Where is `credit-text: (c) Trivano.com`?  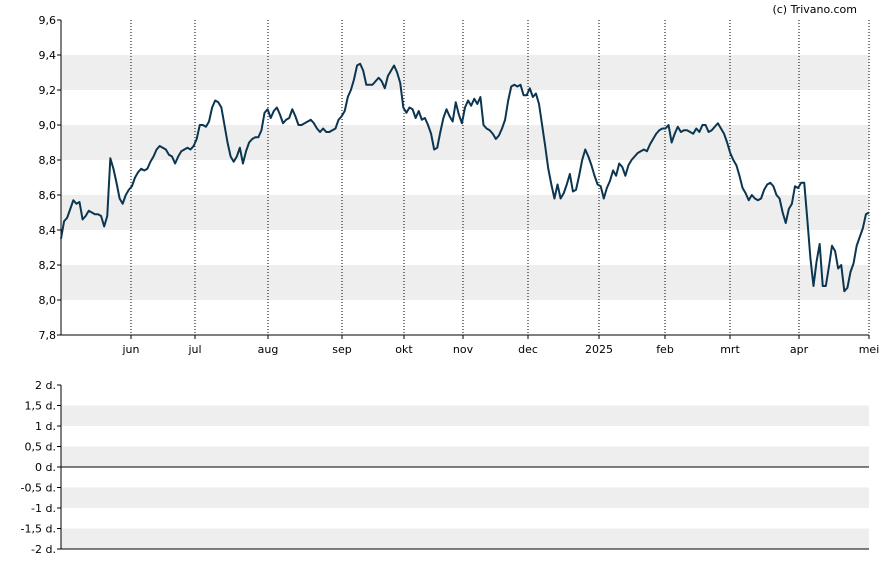 credit-text: (c) Trivano.com is located at coordinates (814, 9).